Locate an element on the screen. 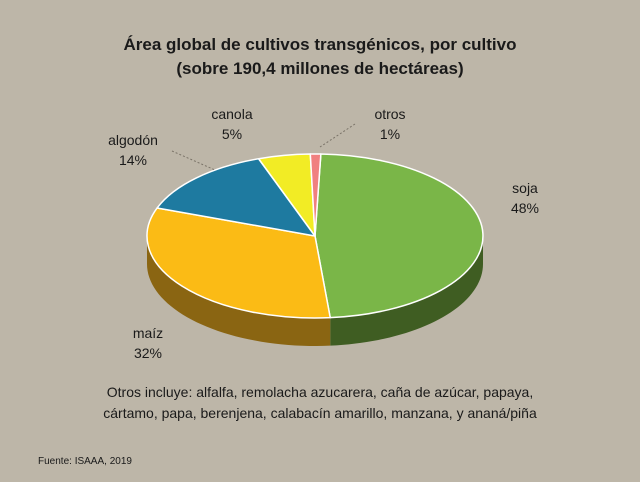 The image size is (640, 482). leader-line-otros is located at coordinates (337, 135).